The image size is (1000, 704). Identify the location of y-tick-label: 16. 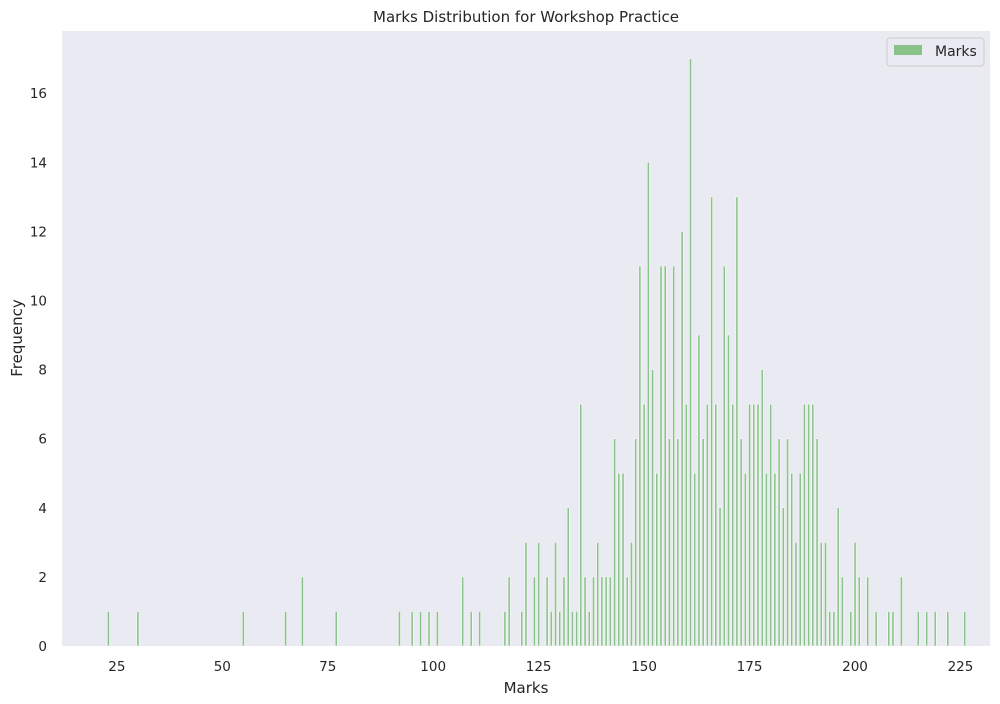
(38, 94).